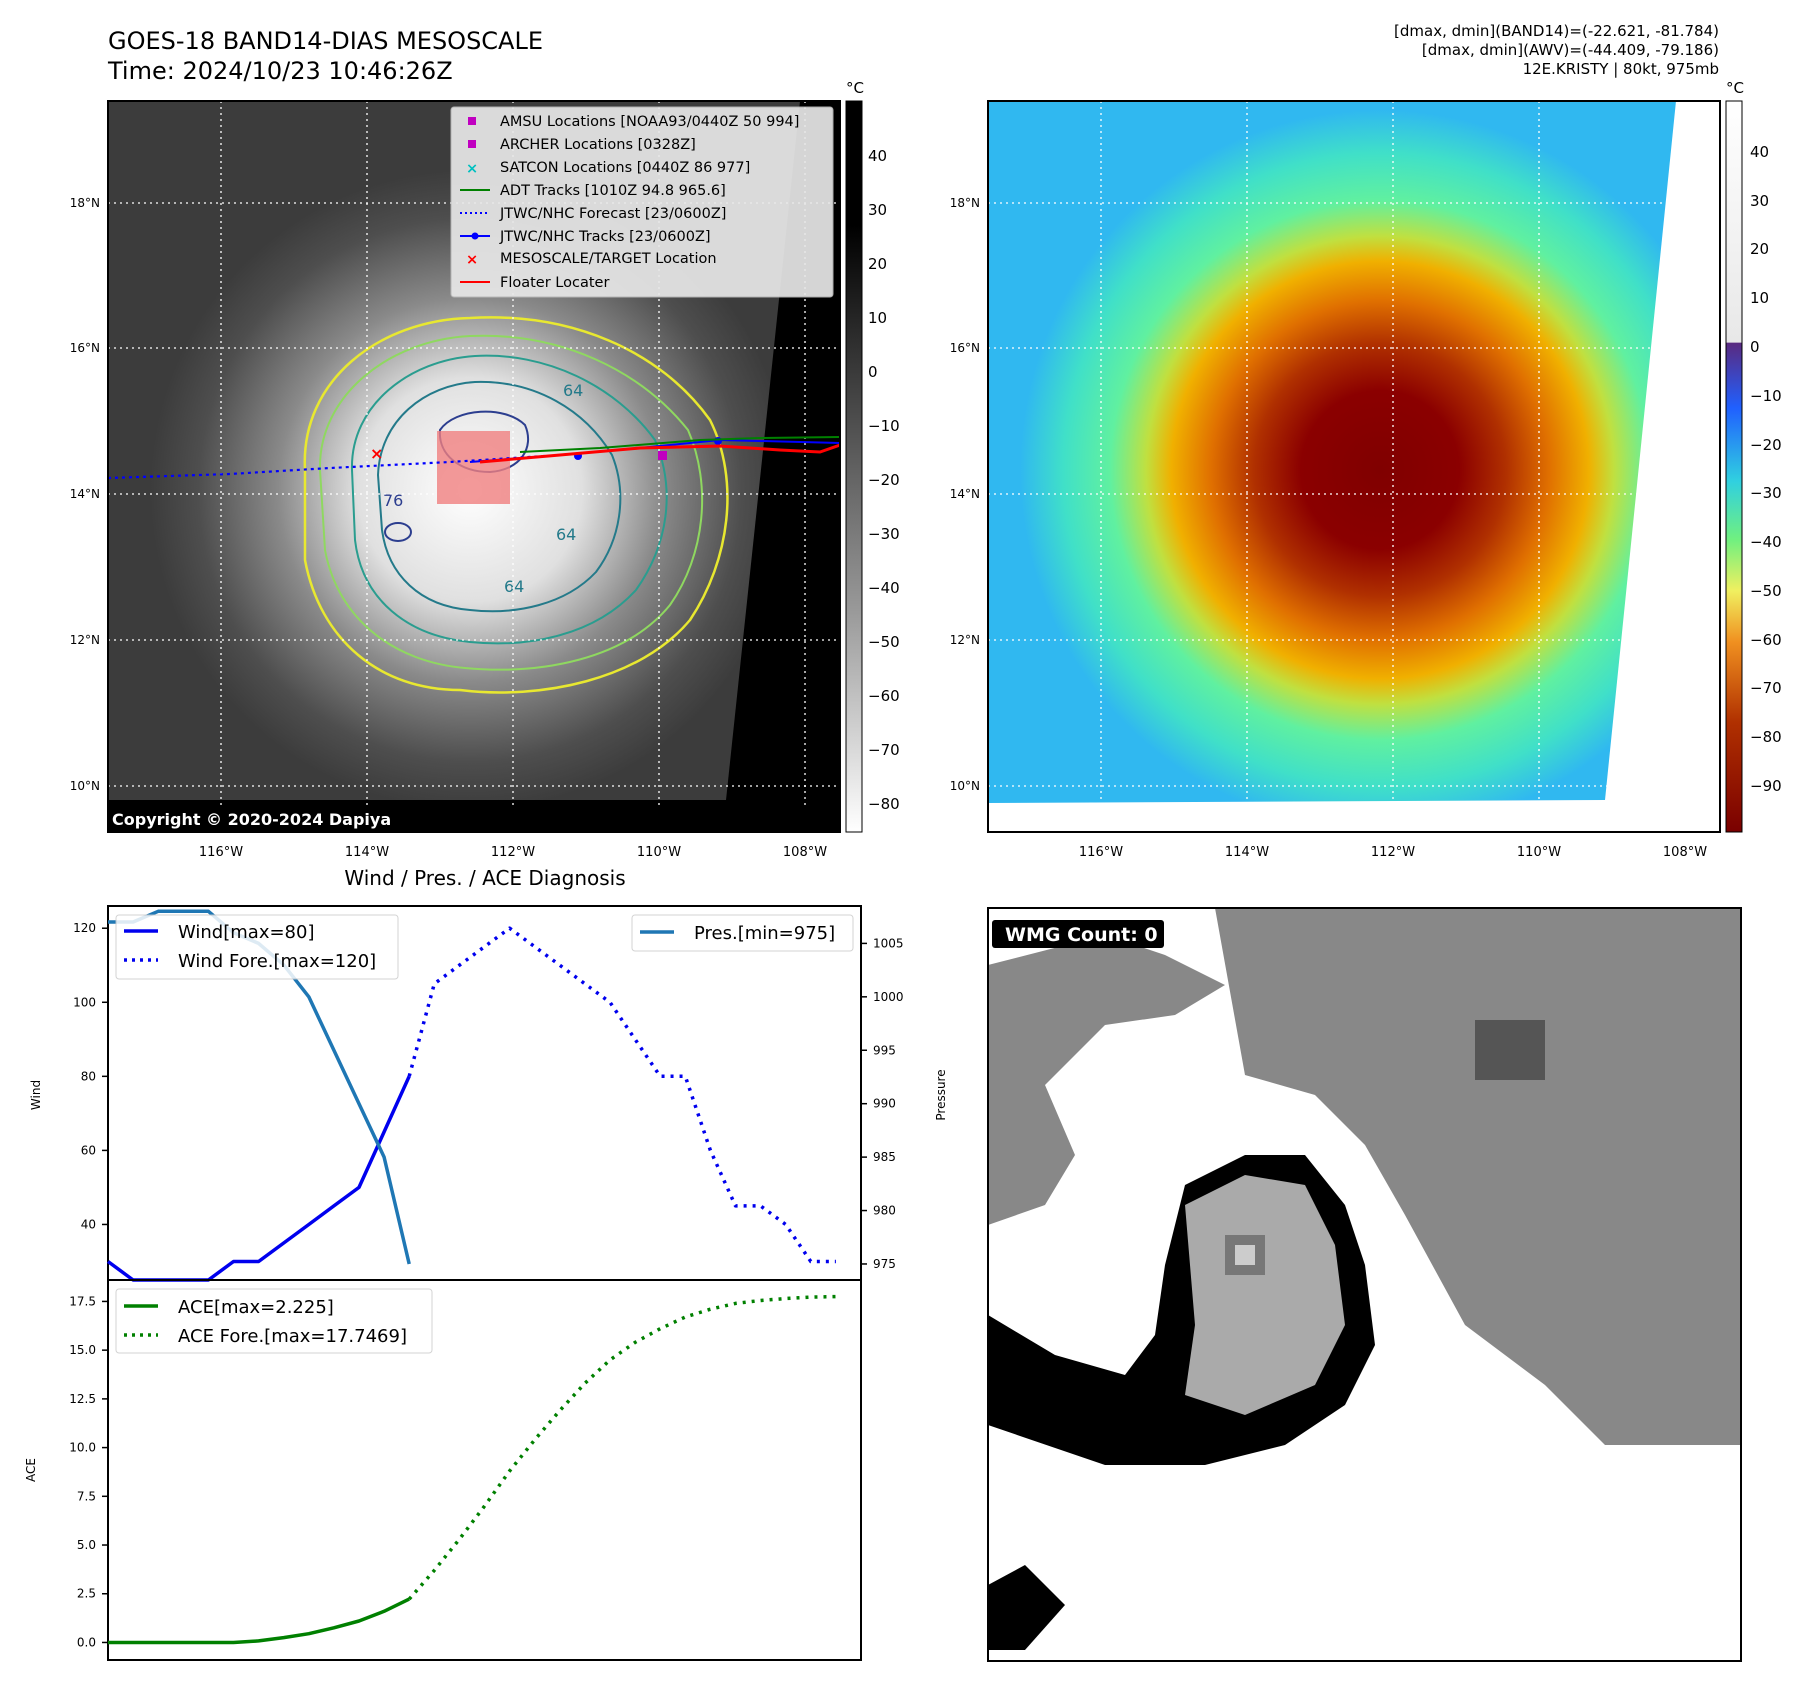 The height and width of the screenshot is (1690, 1801). Describe the element at coordinates (86, 1594) in the screenshot. I see `y-tick-label: 2.5` at that location.